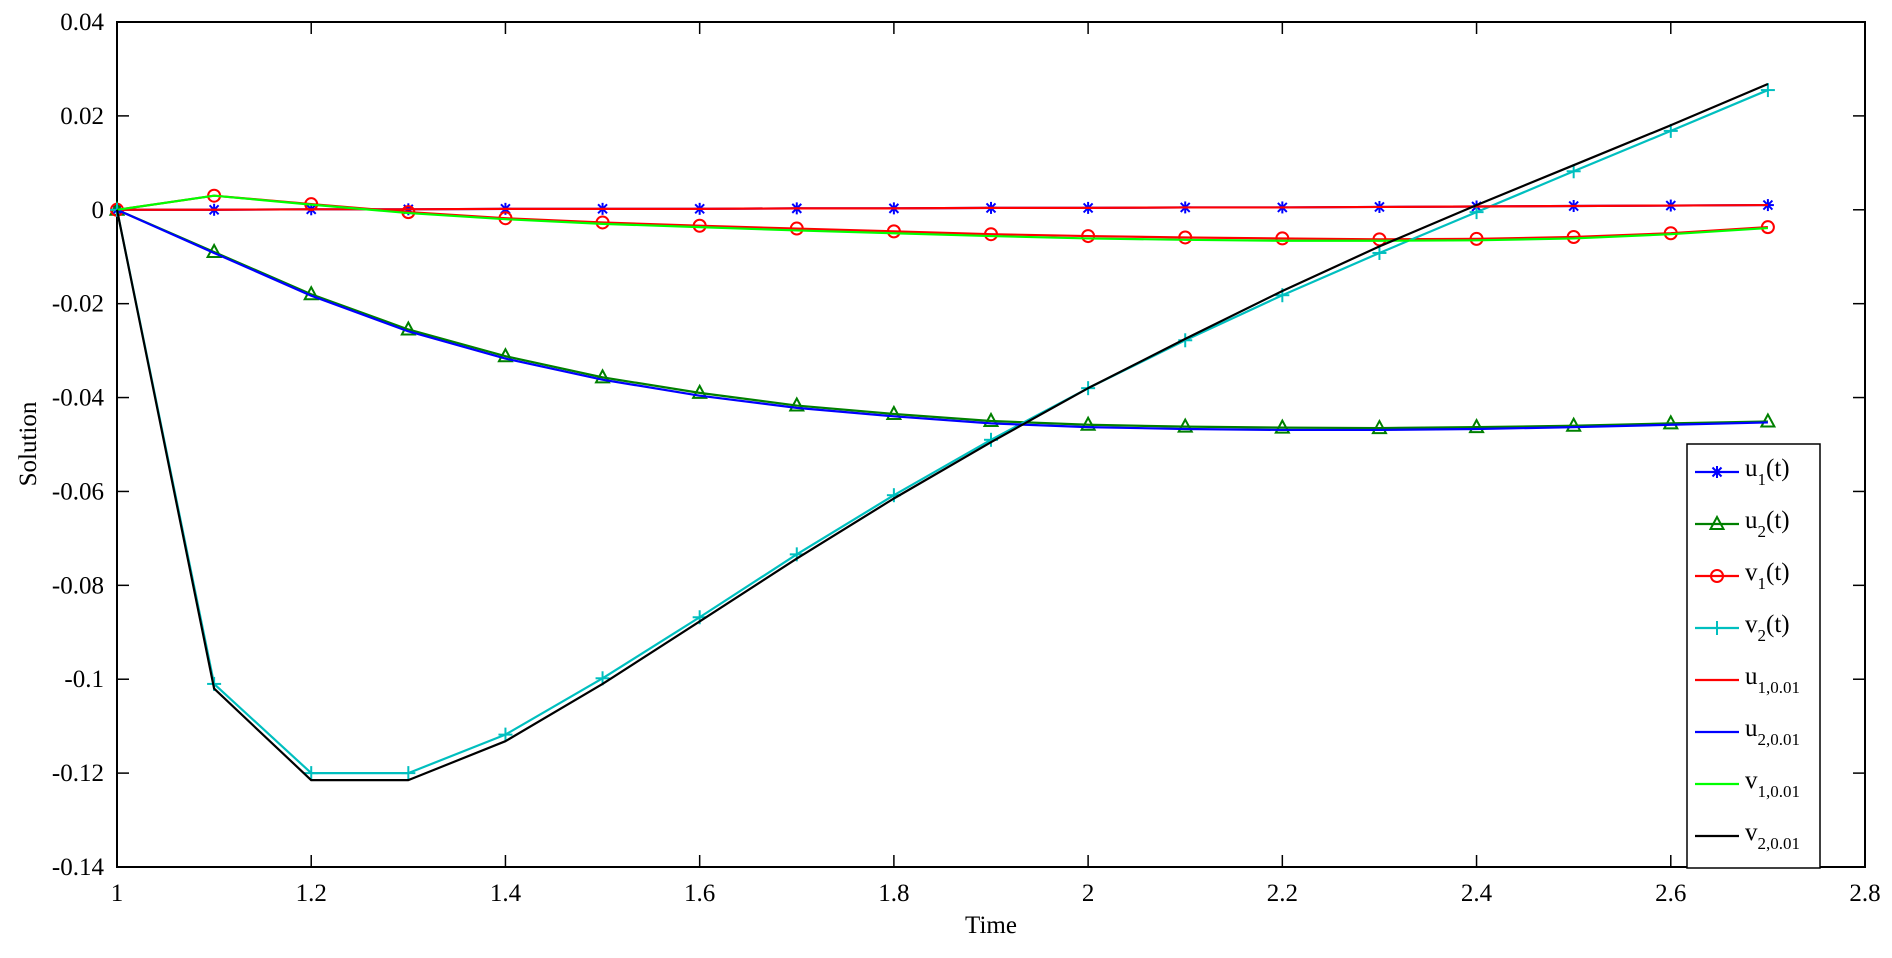 This screenshot has height=958, width=1892. Describe the element at coordinates (1772, 732) in the screenshot. I see `legend-label: u2,0.01` at that location.